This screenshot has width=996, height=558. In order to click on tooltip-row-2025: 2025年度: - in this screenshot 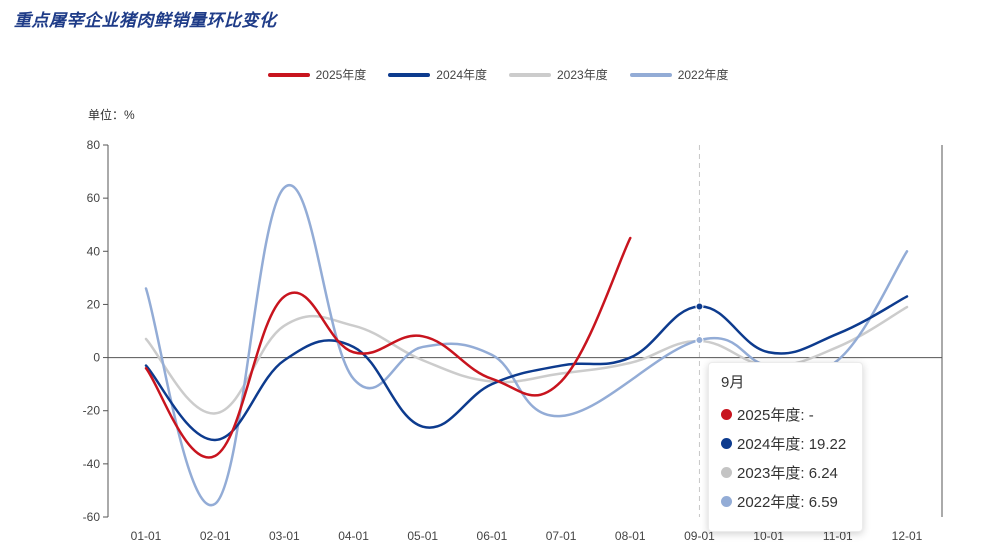, I will do `click(791, 414)`.